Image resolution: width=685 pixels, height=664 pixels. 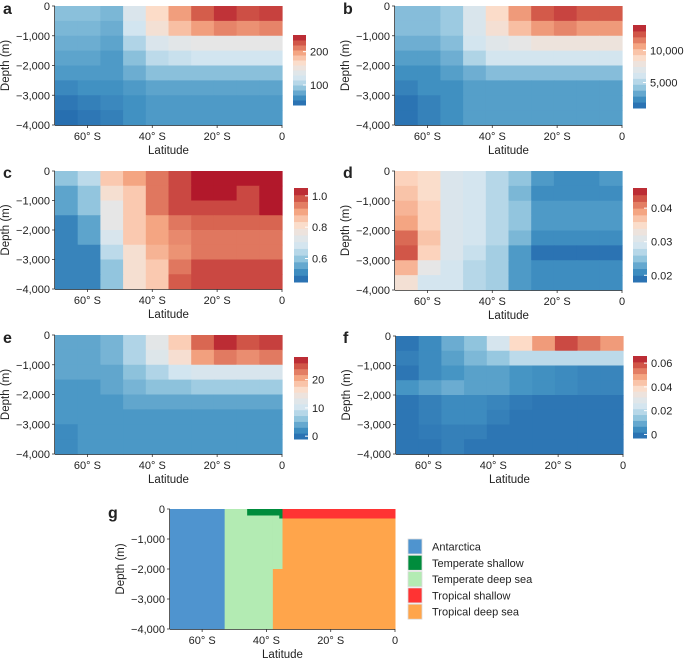 What do you see at coordinates (387, 7) in the screenshot?
I see `y-tick-label: 0` at bounding box center [387, 7].